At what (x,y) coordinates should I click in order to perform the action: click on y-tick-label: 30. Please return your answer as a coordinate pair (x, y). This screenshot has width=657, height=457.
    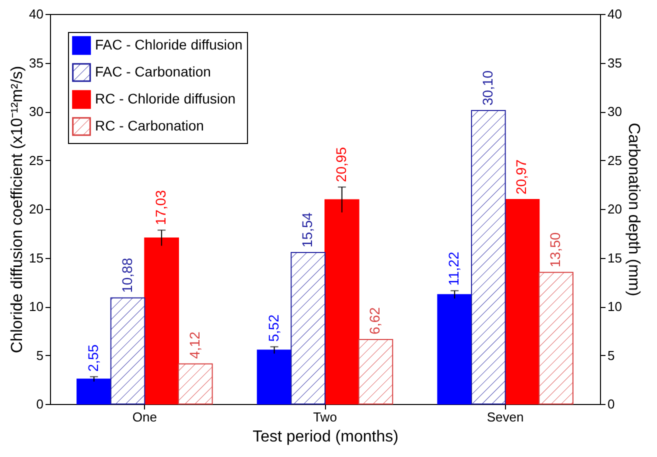
    Looking at the image, I should click on (36, 111).